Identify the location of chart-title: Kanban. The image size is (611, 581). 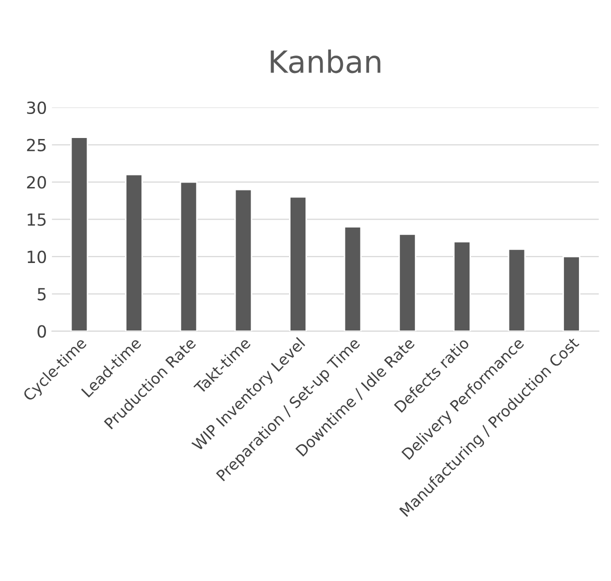
(325, 62).